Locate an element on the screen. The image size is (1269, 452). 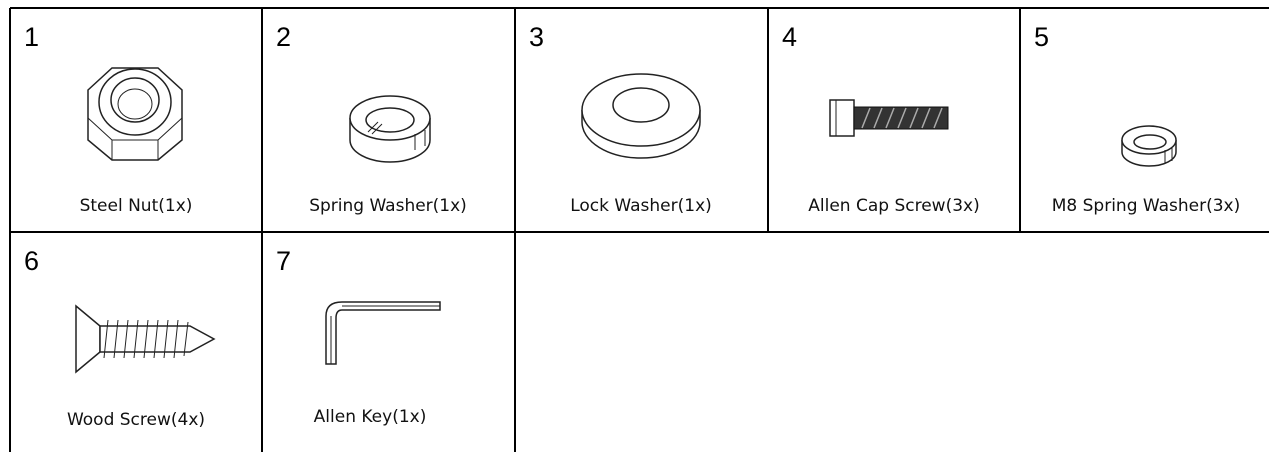
part-number: 3 is located at coordinates (536, 37).